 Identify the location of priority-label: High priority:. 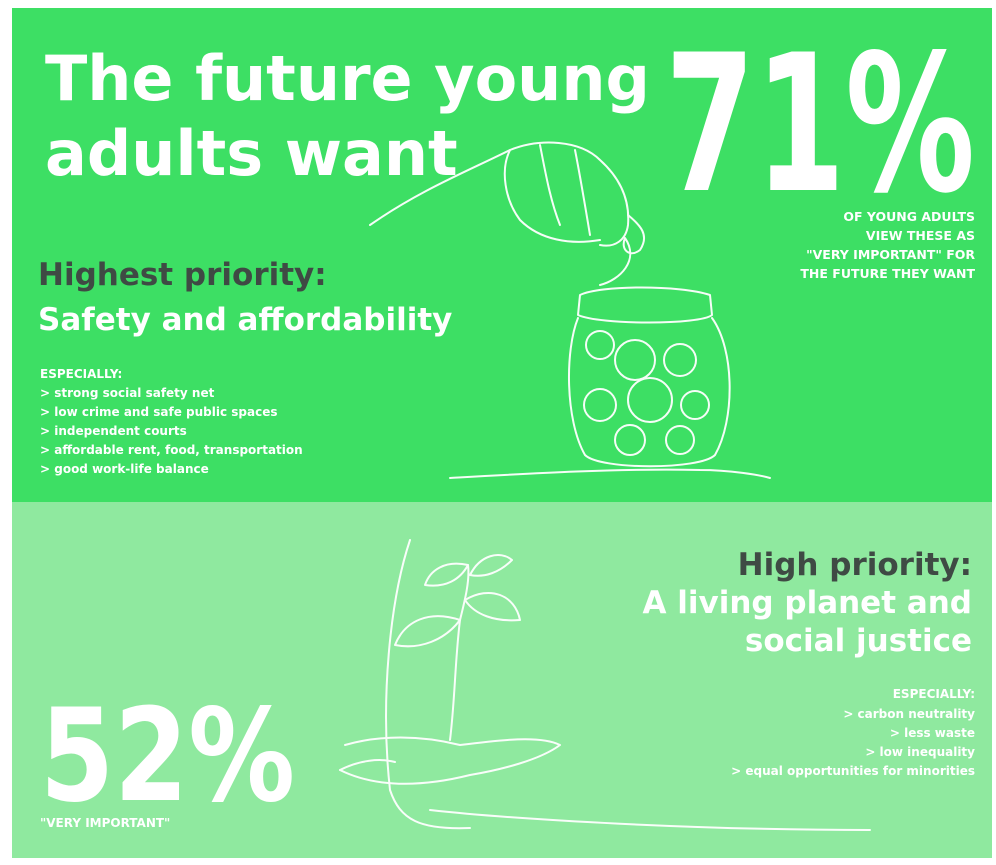
(855, 565).